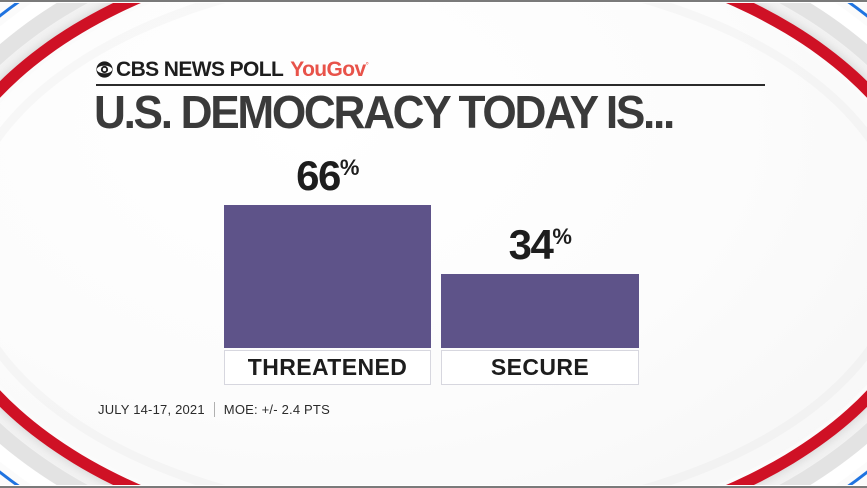 The width and height of the screenshot is (867, 488). Describe the element at coordinates (318, 175) in the screenshot. I see `bar-value-number-threatened: 66` at that location.